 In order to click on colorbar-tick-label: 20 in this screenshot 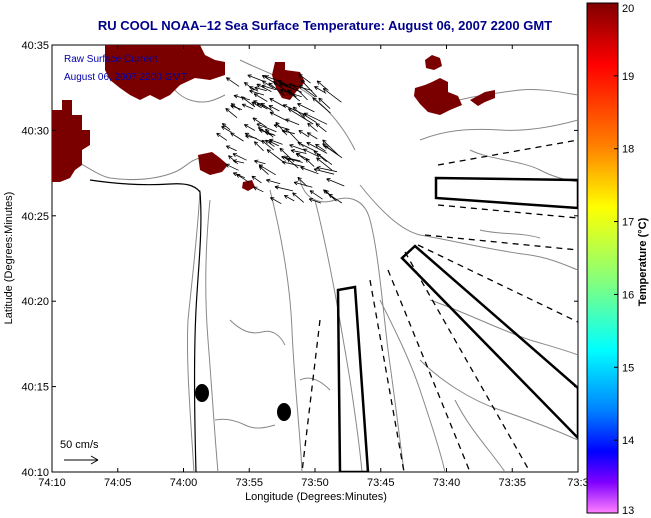, I will do `click(628, 9)`.